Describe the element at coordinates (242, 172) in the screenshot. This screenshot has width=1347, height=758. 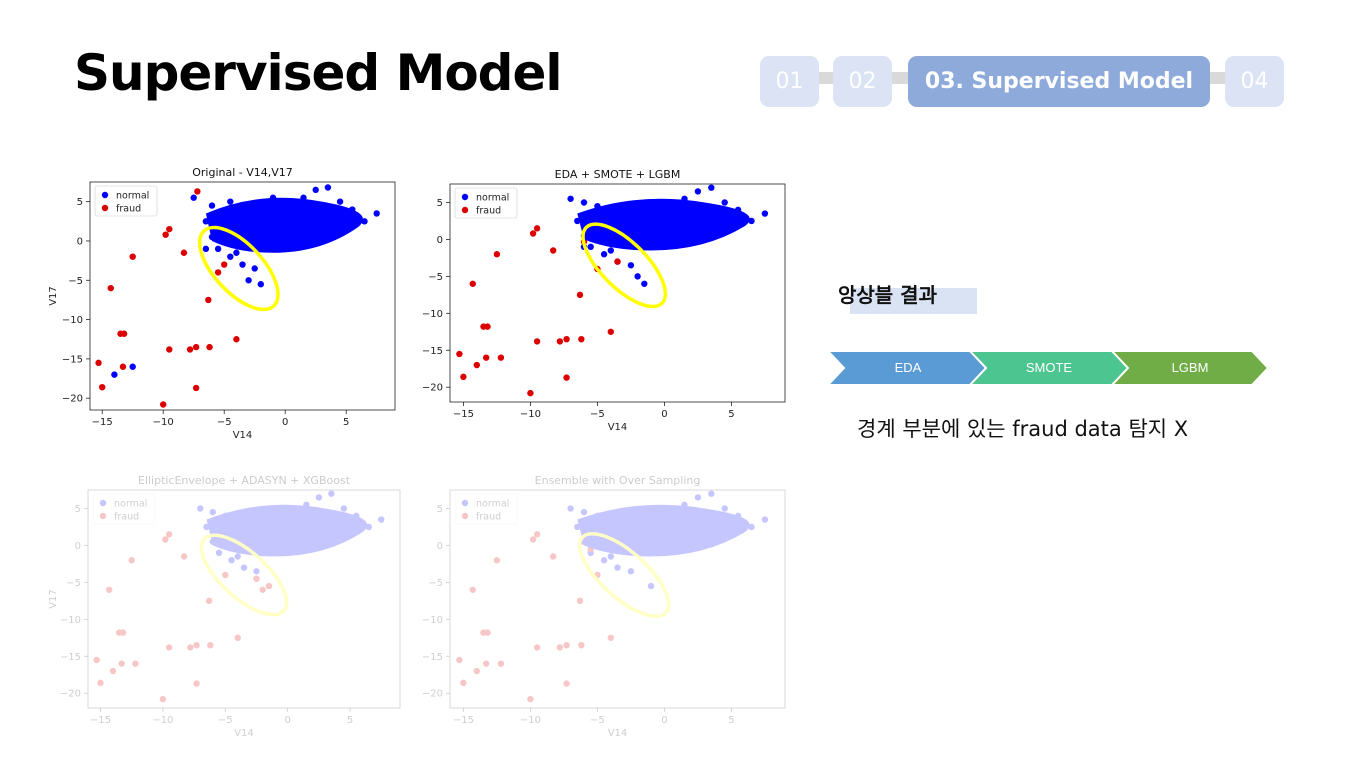
I see `chart-title: Original - V14,V17` at that location.